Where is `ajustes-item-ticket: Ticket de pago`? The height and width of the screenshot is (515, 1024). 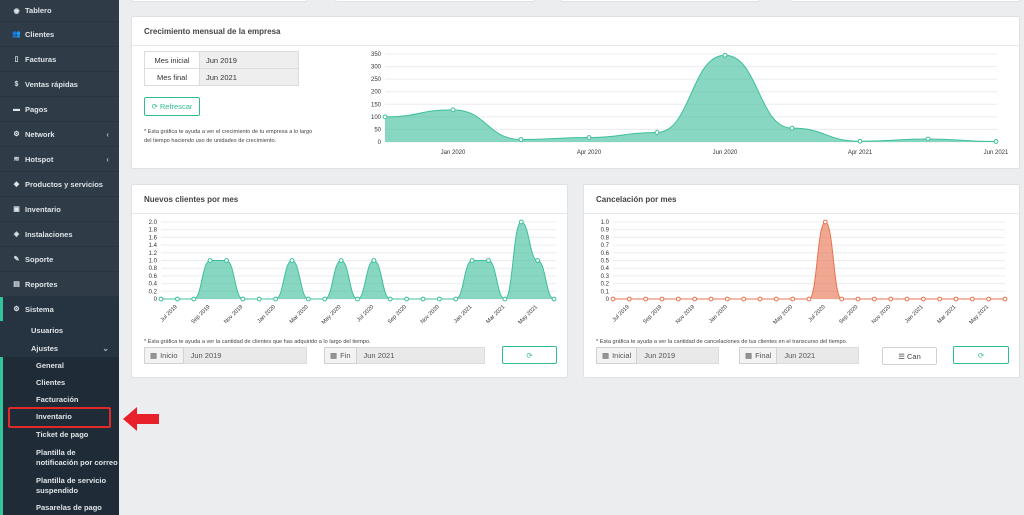
ajustes-item-ticket: Ticket de pago is located at coordinates (59, 435).